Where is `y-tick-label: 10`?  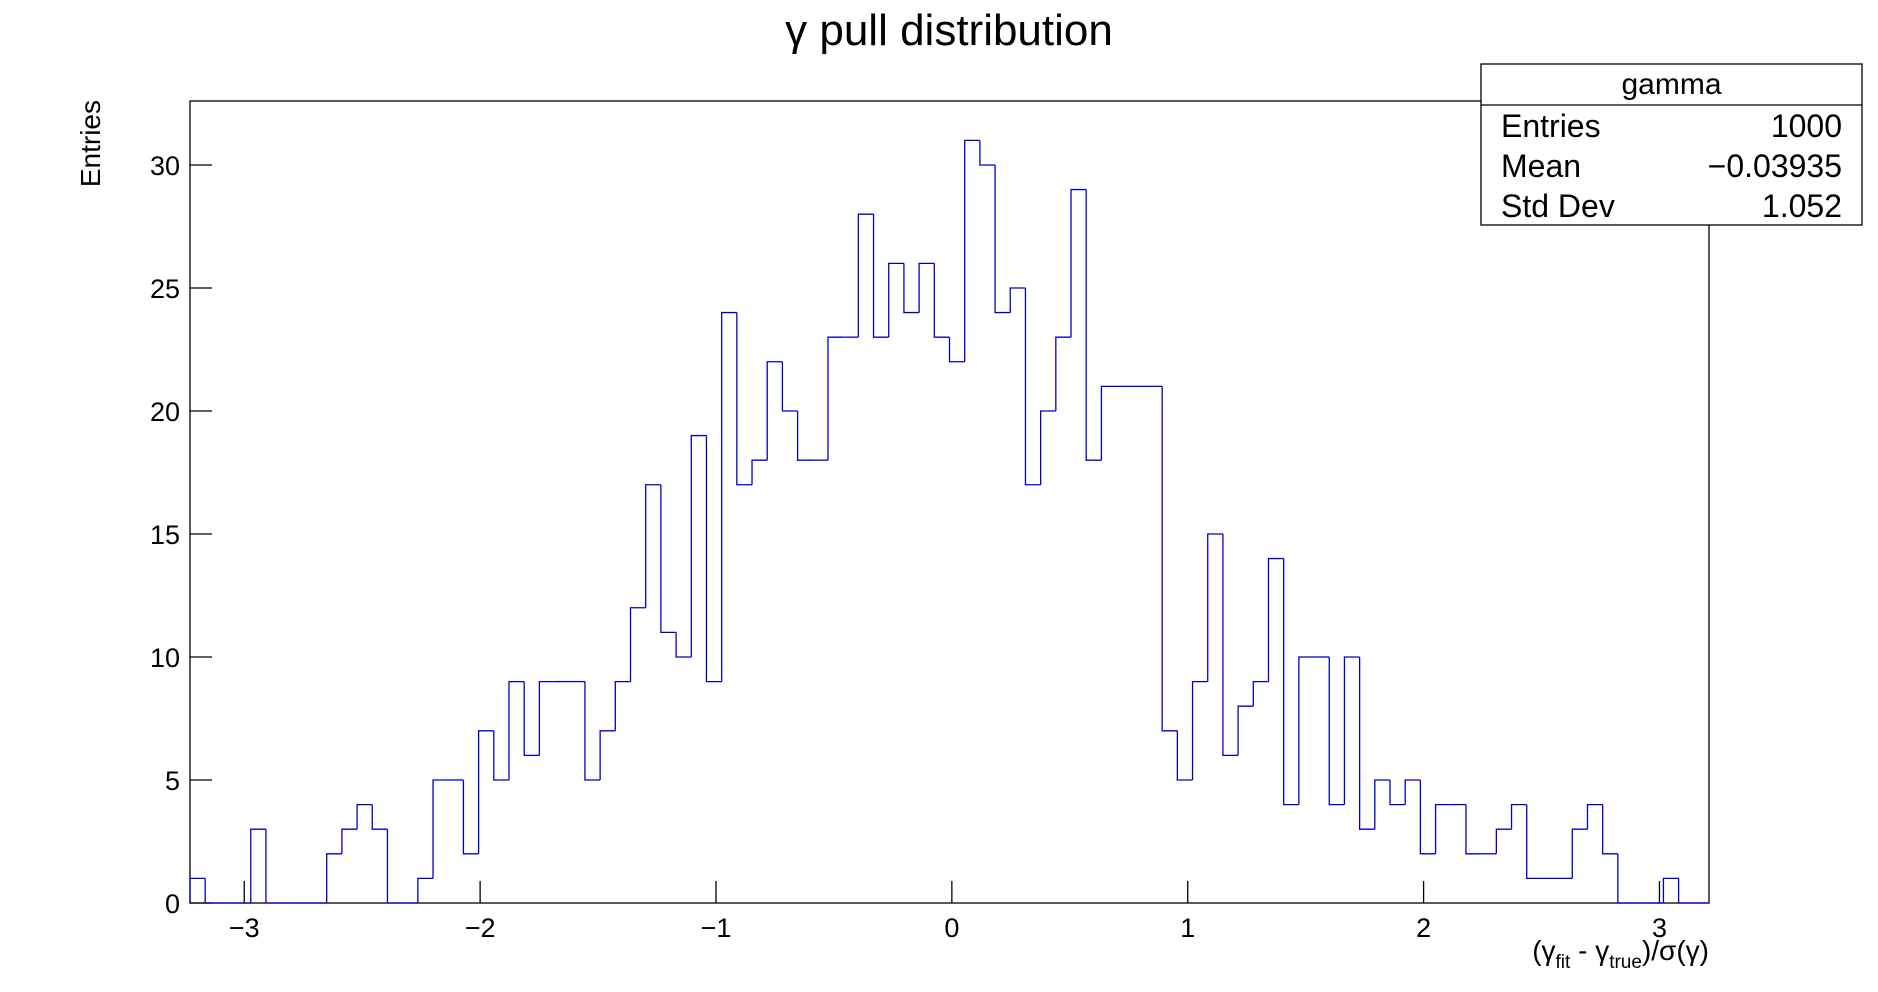 y-tick-label: 10 is located at coordinates (165, 658).